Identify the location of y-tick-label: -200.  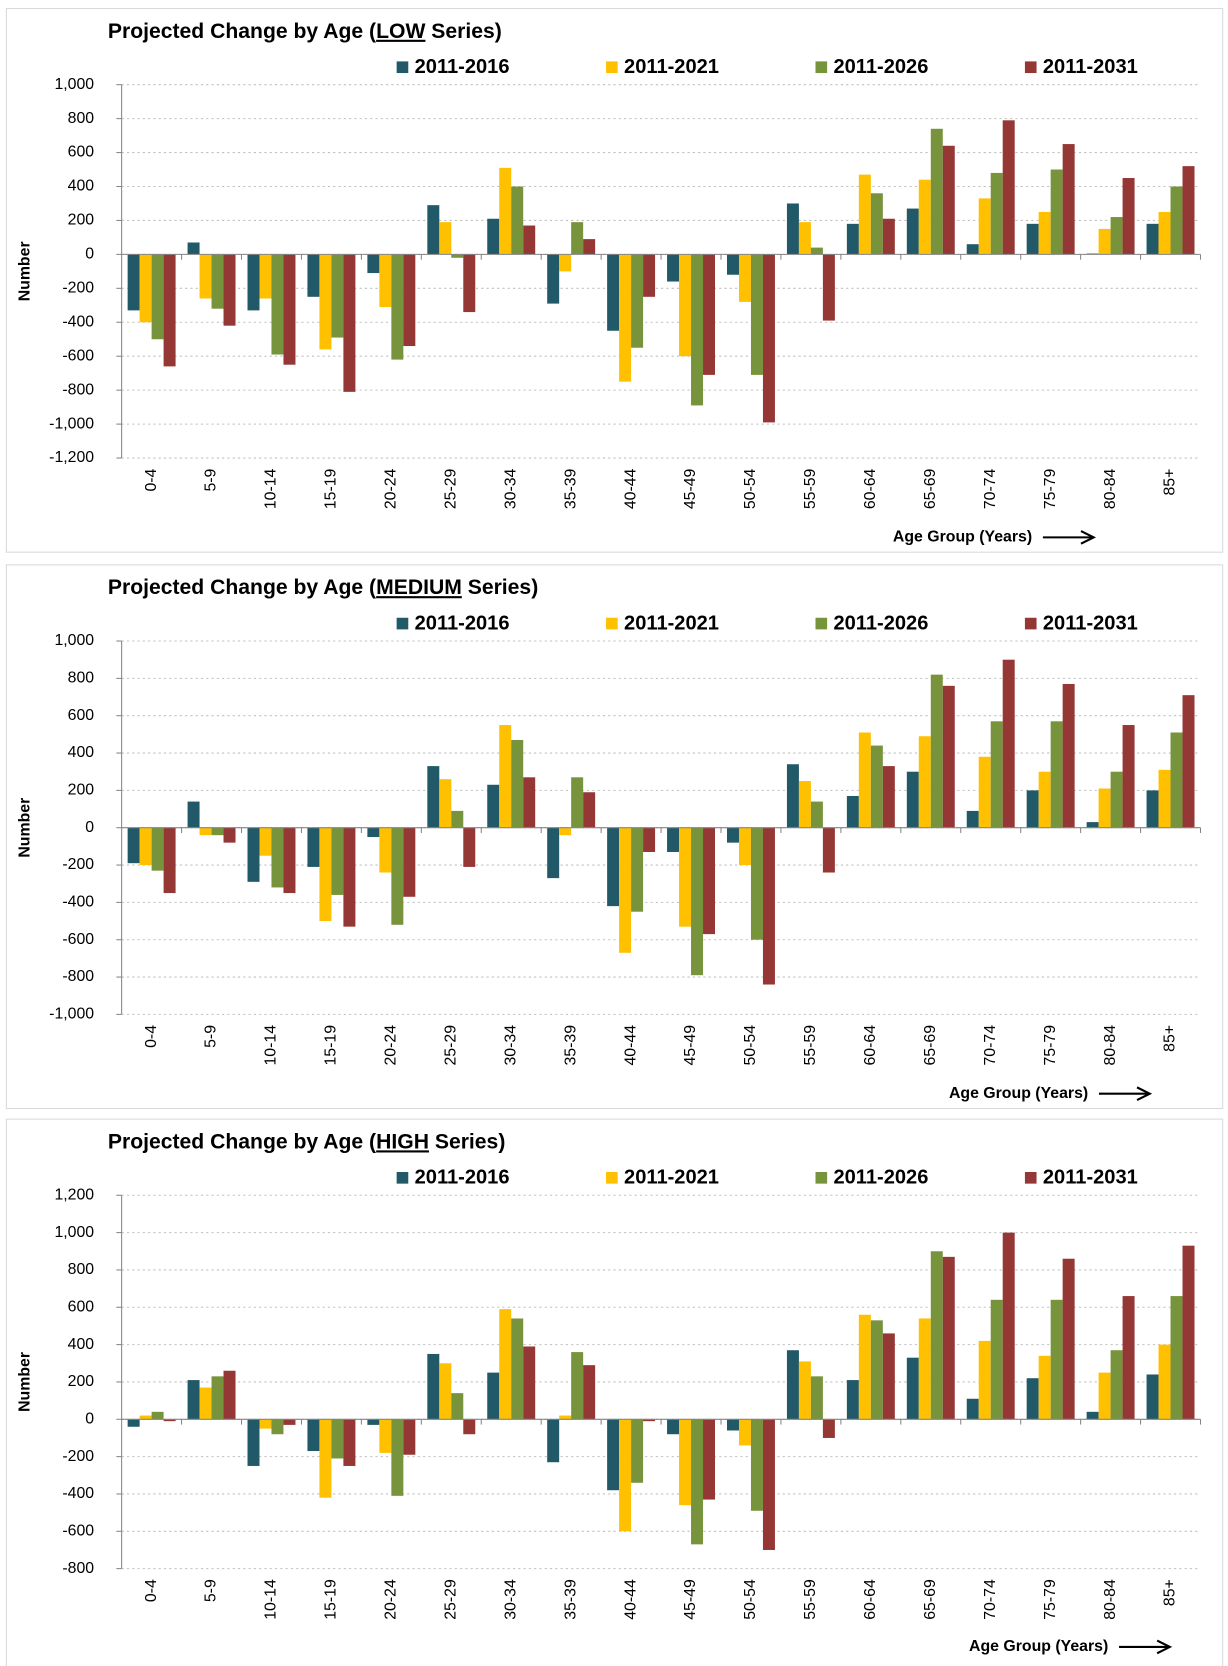
(78, 1456).